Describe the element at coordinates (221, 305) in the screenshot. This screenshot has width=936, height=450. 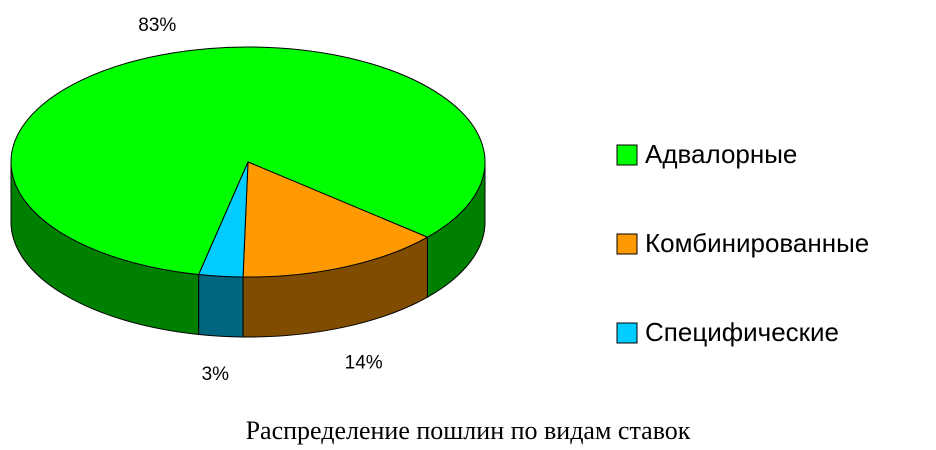
I see `pie-side` at that location.